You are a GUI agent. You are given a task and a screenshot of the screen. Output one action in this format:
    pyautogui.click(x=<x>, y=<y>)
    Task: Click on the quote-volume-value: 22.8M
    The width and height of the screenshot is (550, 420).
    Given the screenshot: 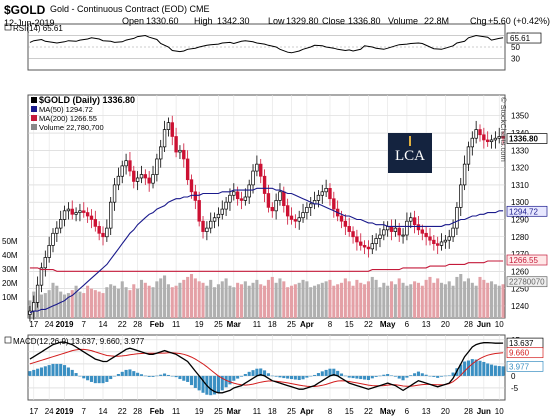 What is the action you would take?
    pyautogui.click(x=437, y=21)
    